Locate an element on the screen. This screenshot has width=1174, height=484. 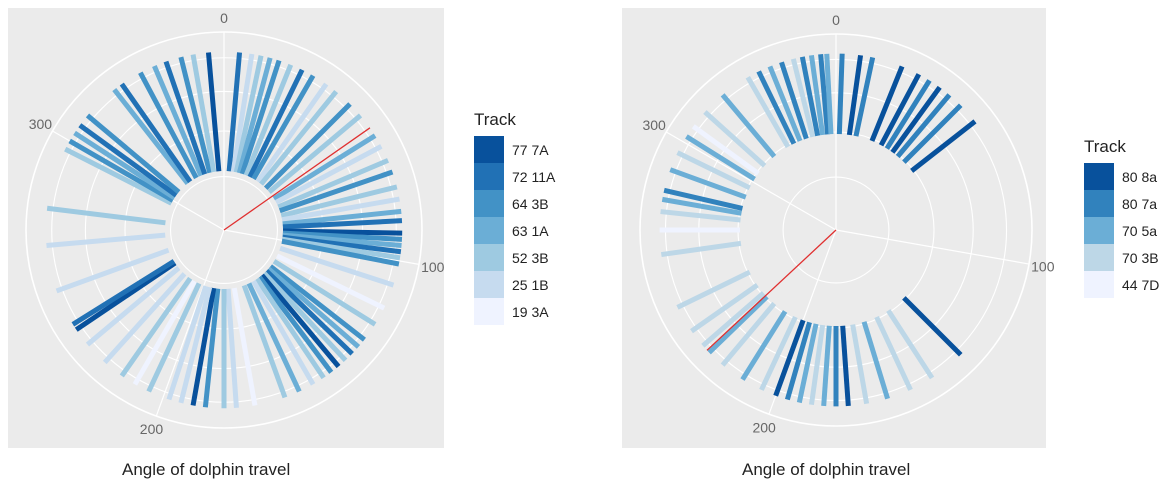
legend-label: 70 5a is located at coordinates (1140, 230).